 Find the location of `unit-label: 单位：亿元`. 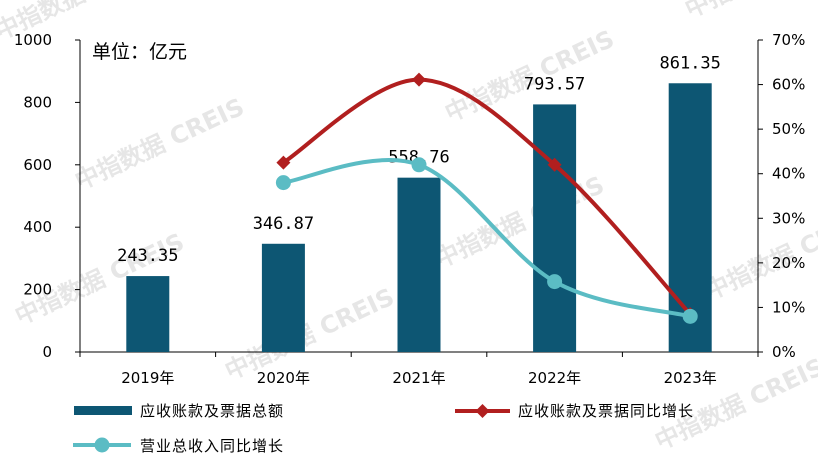

unit-label: 单位：亿元 is located at coordinates (139, 52).